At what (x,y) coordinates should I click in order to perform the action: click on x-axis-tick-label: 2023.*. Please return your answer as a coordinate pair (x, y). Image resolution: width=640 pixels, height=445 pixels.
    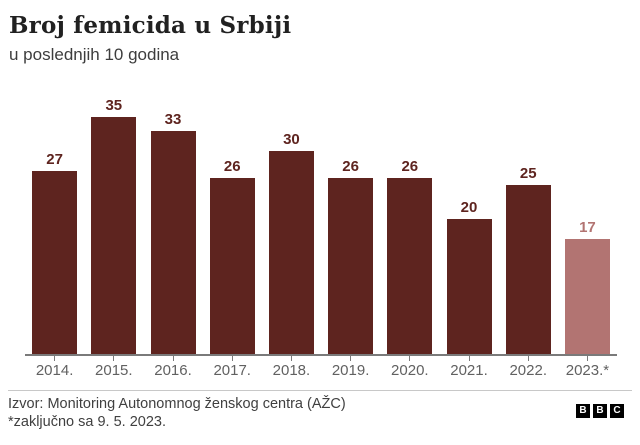
    Looking at the image, I should click on (587, 370).